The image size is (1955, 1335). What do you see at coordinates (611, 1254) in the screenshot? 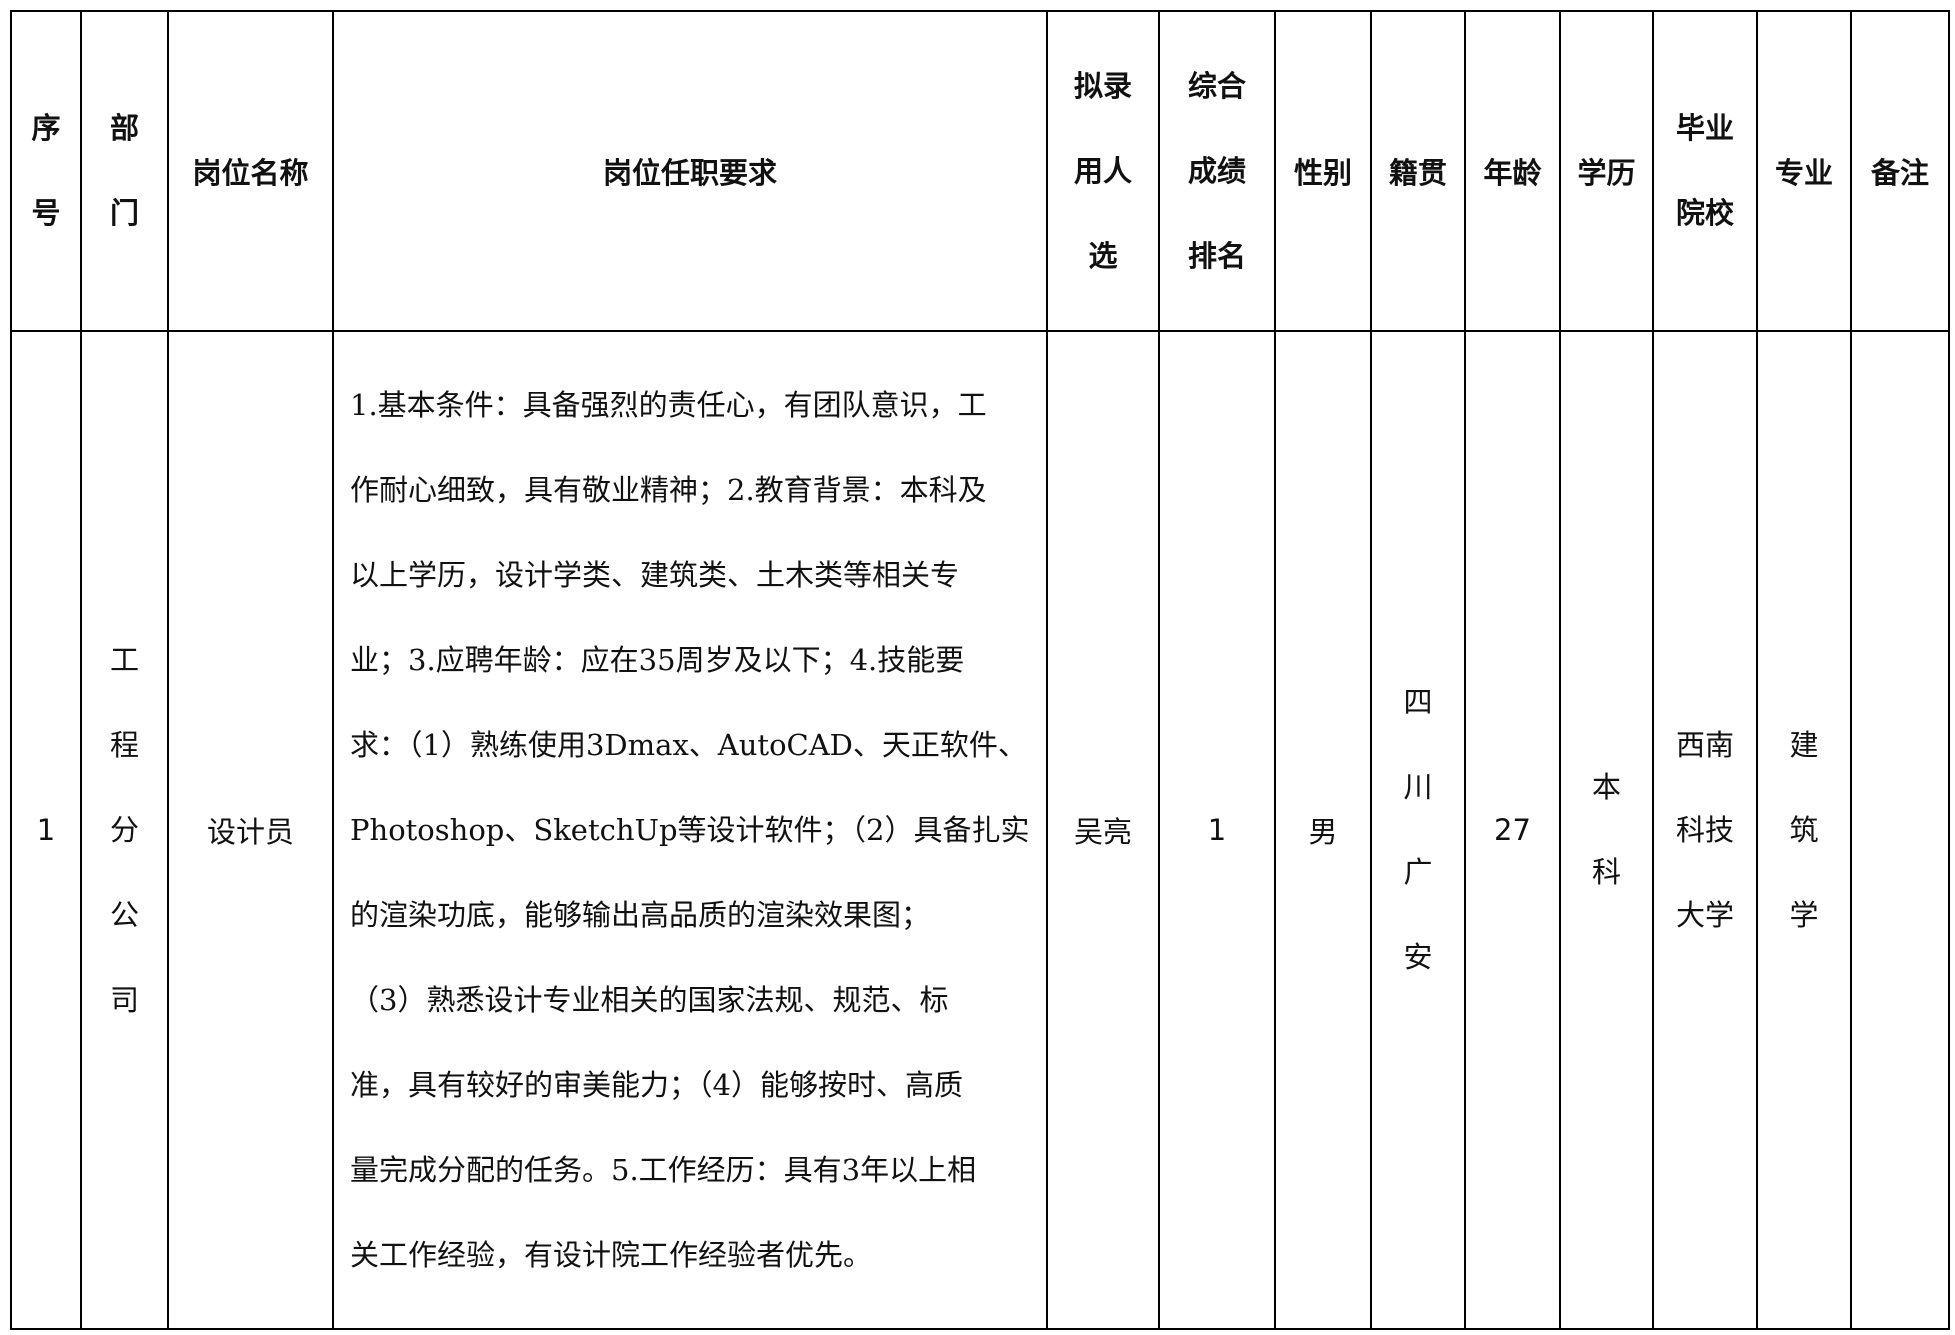
I see `requirement-line: 关工作经验，有设计院工作经验者优先。` at bounding box center [611, 1254].